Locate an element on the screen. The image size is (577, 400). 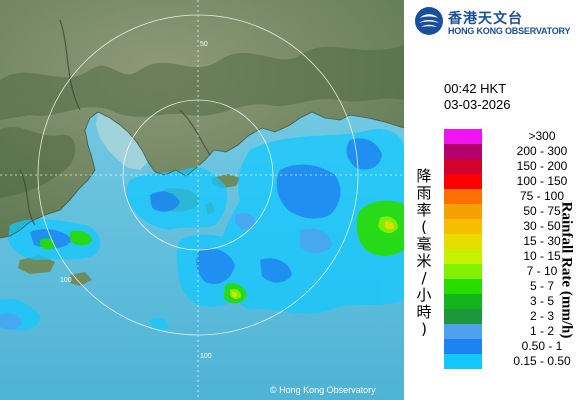
hko-logo: 香港天文台 HONG KONG OBSERVATORY is located at coordinates (494, 23).